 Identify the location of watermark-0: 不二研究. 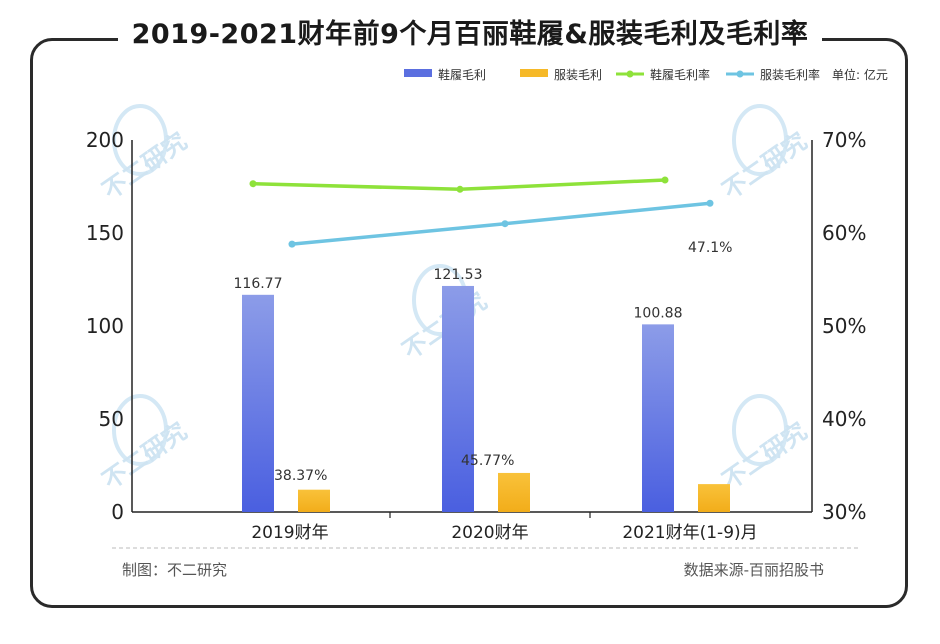
(144, 154).